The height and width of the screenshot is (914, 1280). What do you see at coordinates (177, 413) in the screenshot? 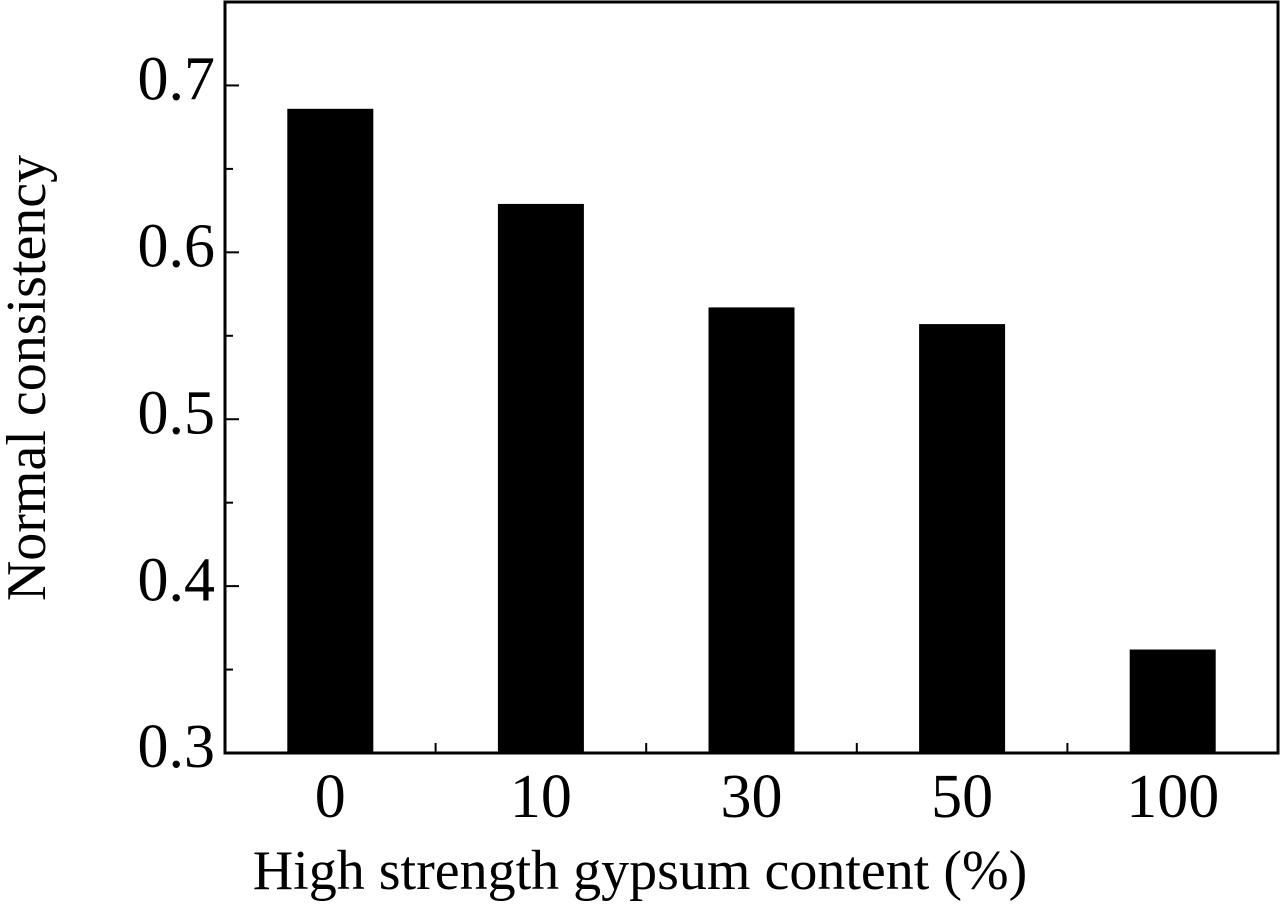
I see `y-tick-label: 0.5` at bounding box center [177, 413].